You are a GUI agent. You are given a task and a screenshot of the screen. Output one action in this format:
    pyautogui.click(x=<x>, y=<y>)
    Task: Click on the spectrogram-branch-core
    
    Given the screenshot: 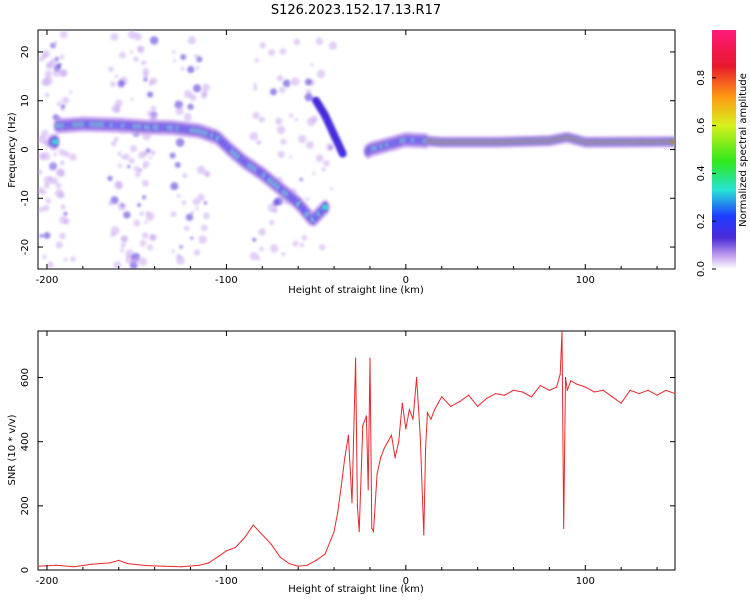 What is the action you would take?
    pyautogui.click(x=342, y=153)
    